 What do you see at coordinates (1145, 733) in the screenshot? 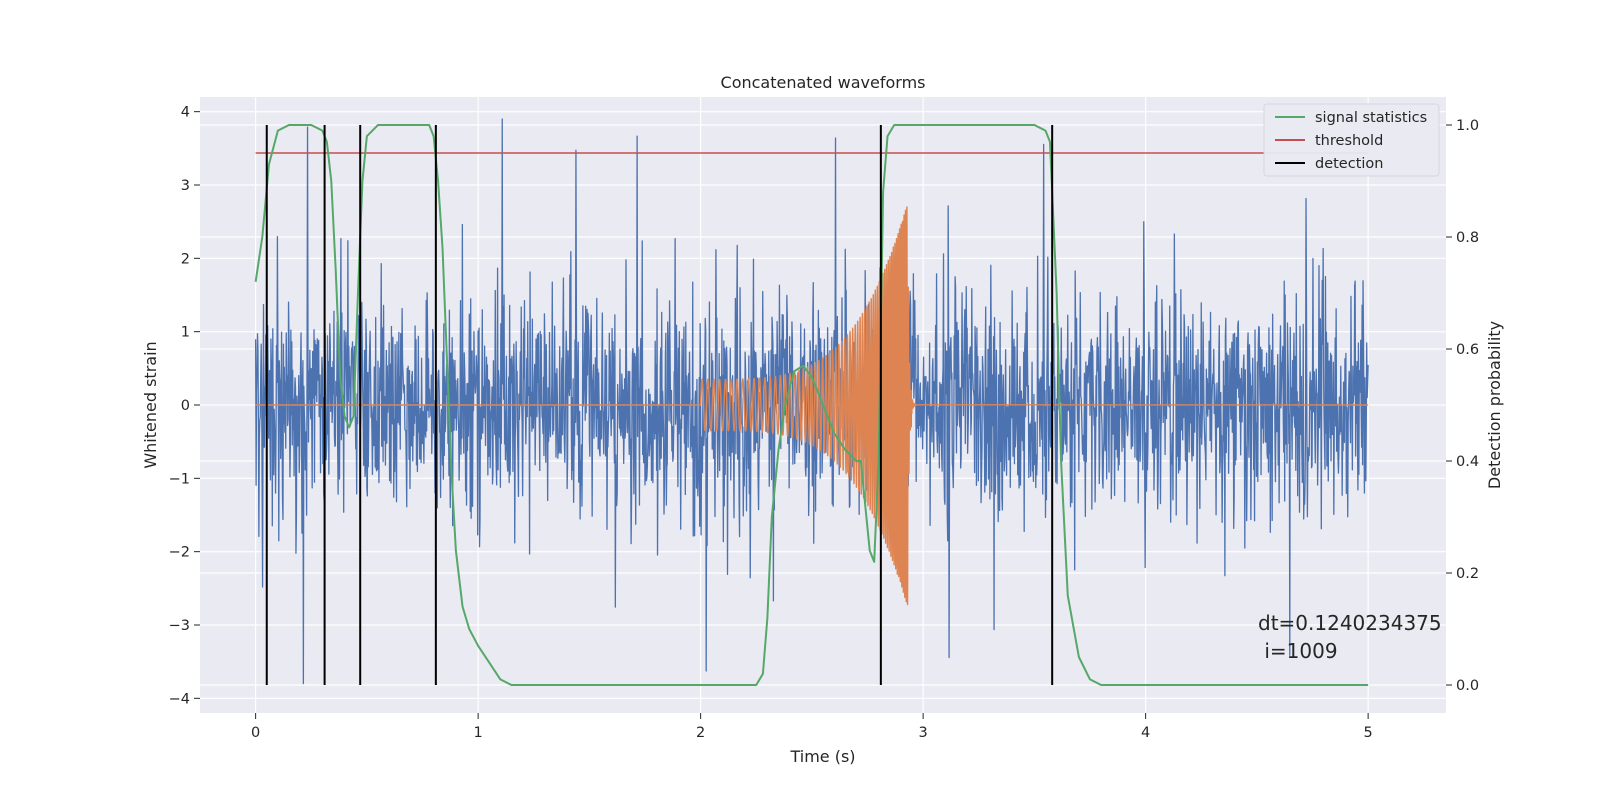
I see `x-tick-label: 4` at bounding box center [1145, 733].